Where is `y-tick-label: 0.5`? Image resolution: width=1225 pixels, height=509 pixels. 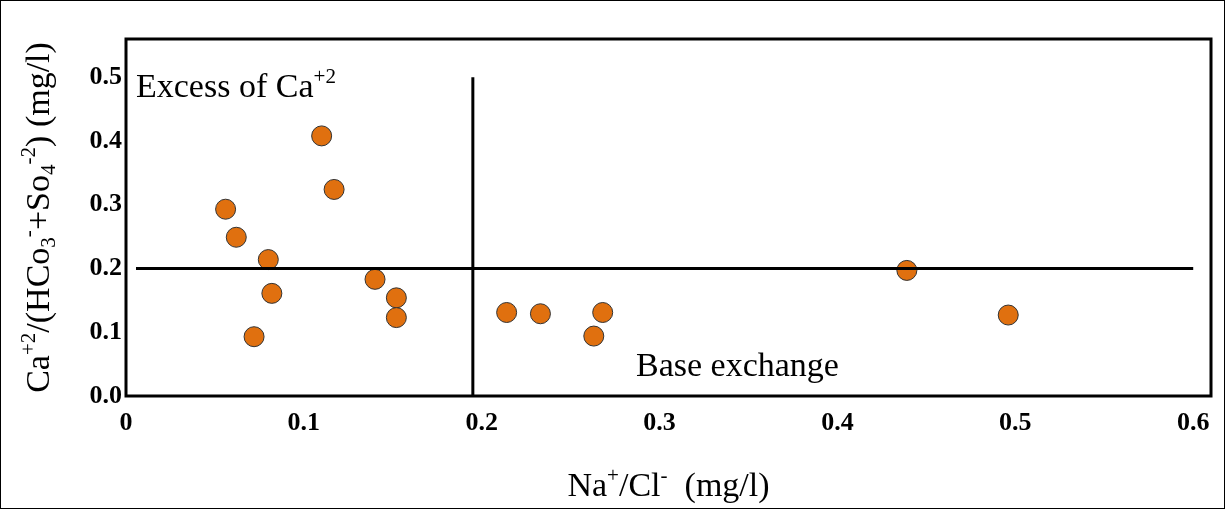 y-tick-label: 0.5 is located at coordinates (105, 75).